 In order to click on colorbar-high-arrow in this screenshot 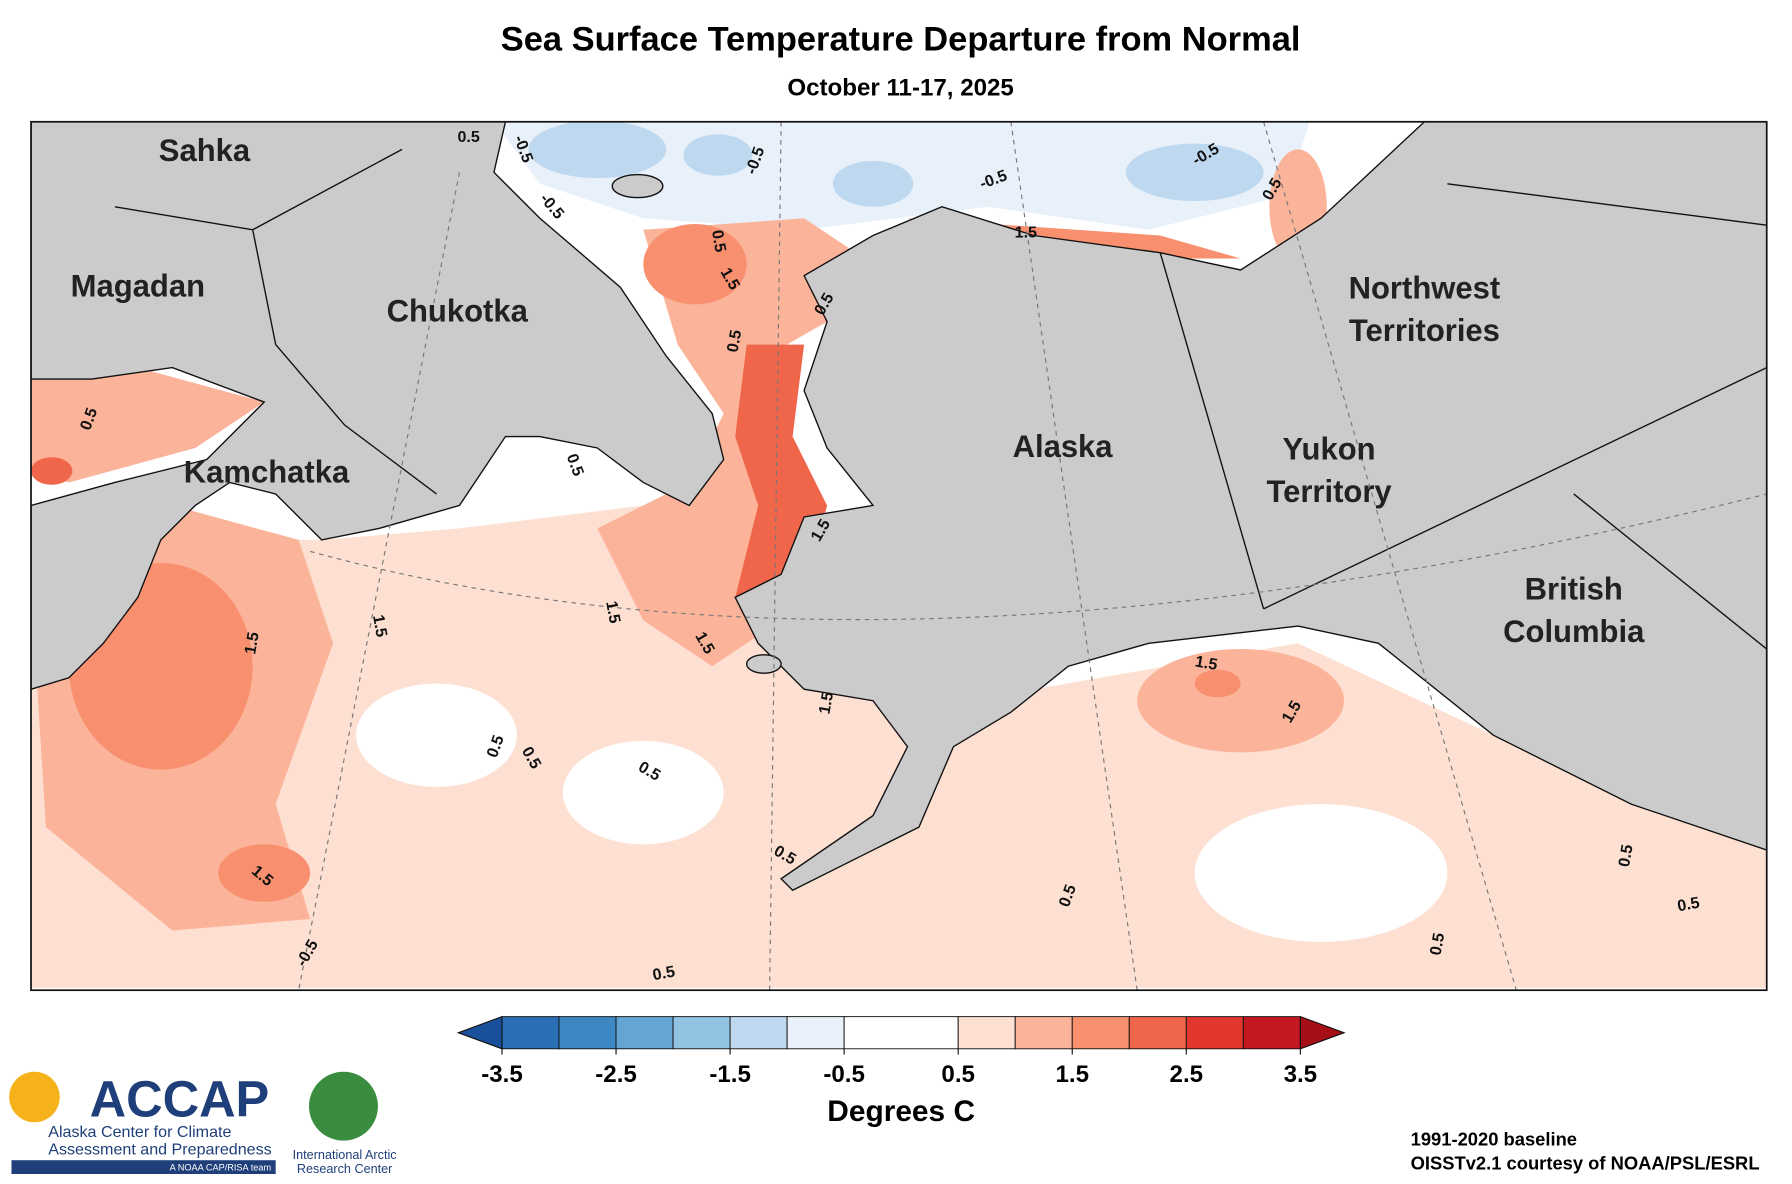, I will do `click(1322, 1032)`.